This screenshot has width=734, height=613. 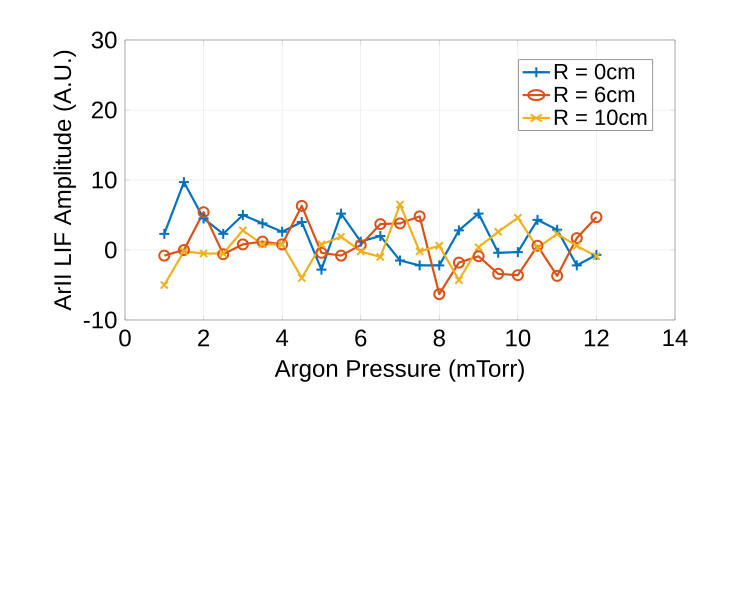 I want to click on x-tick-label: 12, so click(x=596, y=338).